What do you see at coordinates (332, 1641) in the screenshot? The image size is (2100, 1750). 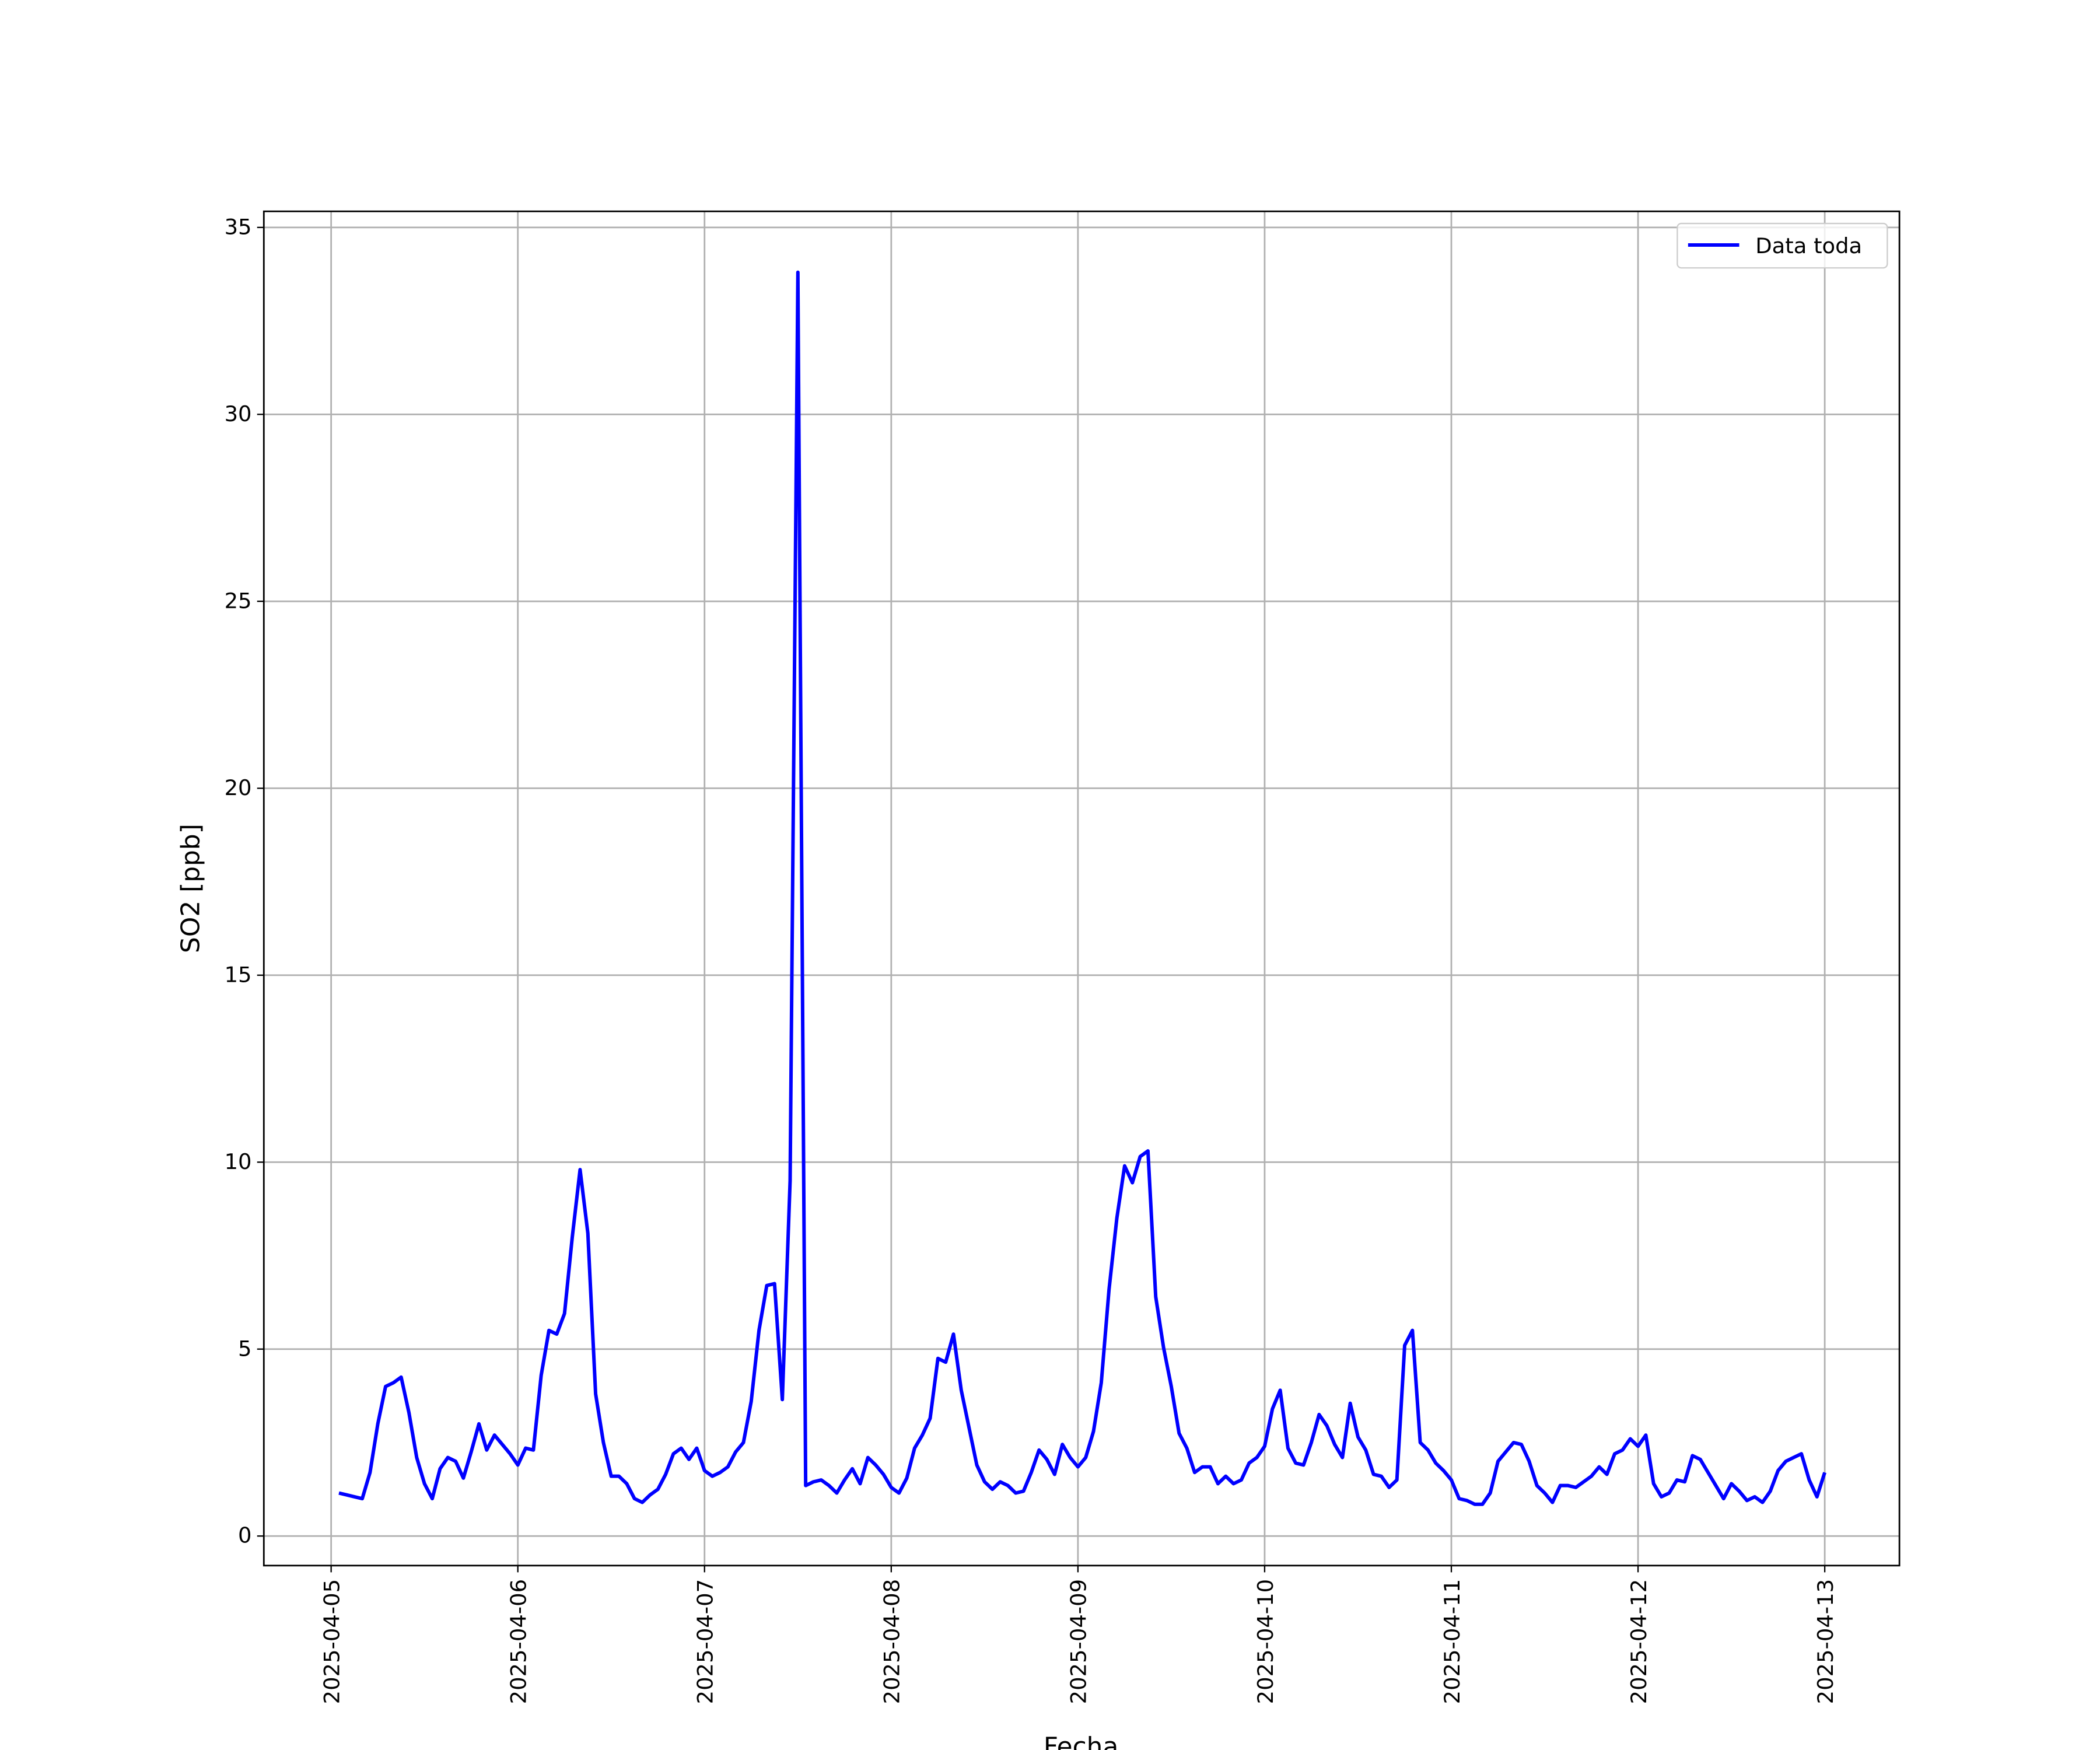 I see `x-tick-label: 2025-04-05` at bounding box center [332, 1641].